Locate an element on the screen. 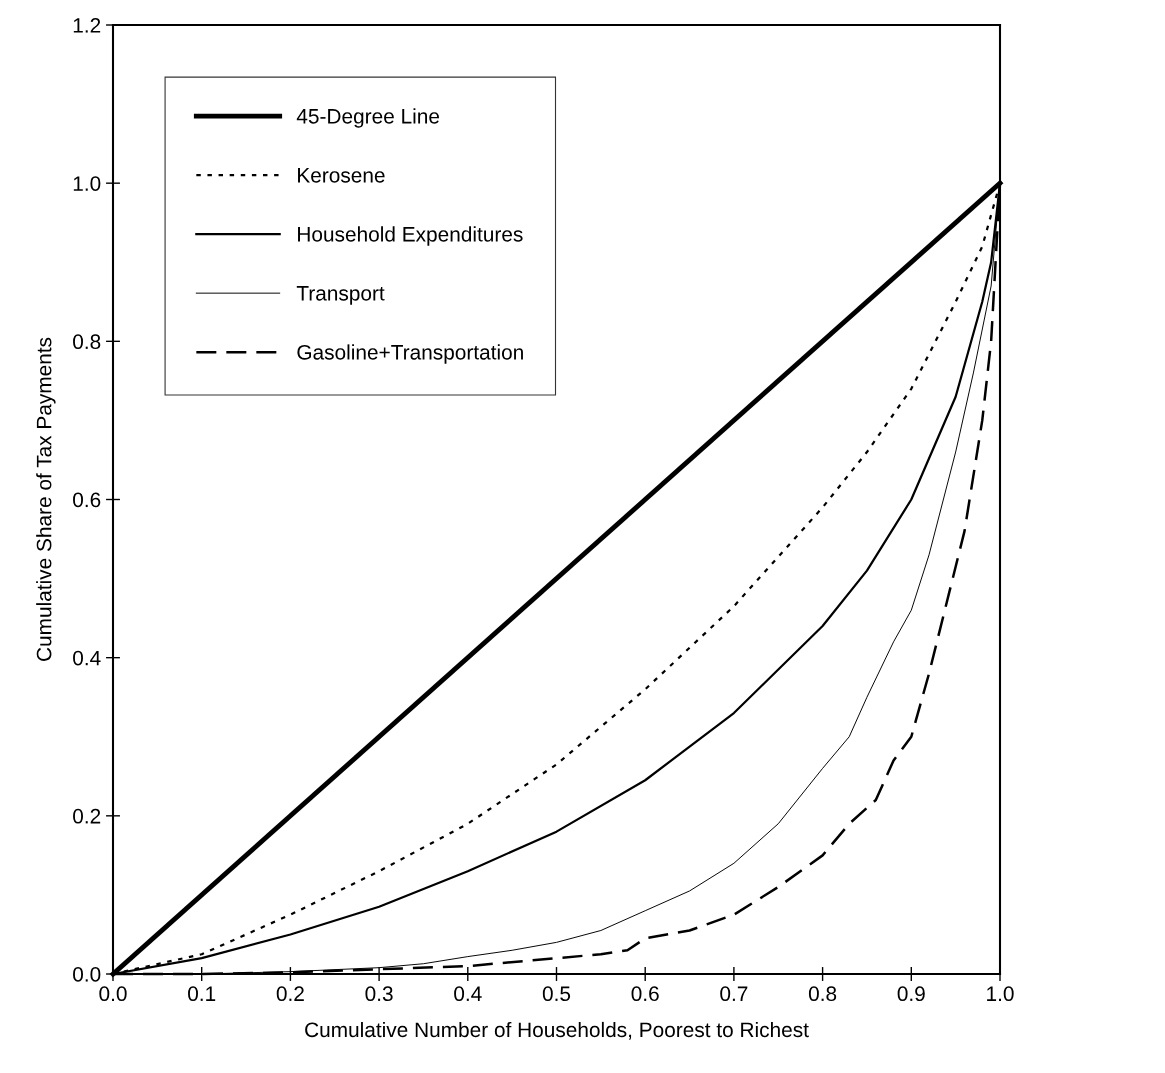 This screenshot has width=1165, height=1073. x-tick-label: 0.6 is located at coordinates (645, 994).